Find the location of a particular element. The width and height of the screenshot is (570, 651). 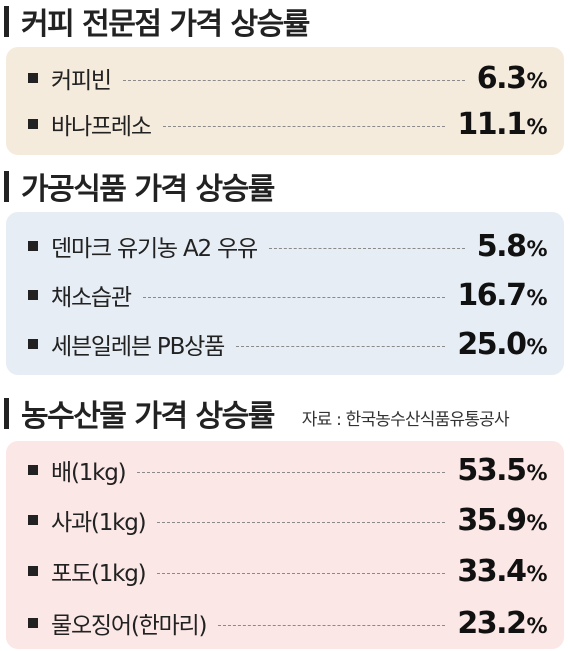

value-number: 23.2 is located at coordinates (492, 623).